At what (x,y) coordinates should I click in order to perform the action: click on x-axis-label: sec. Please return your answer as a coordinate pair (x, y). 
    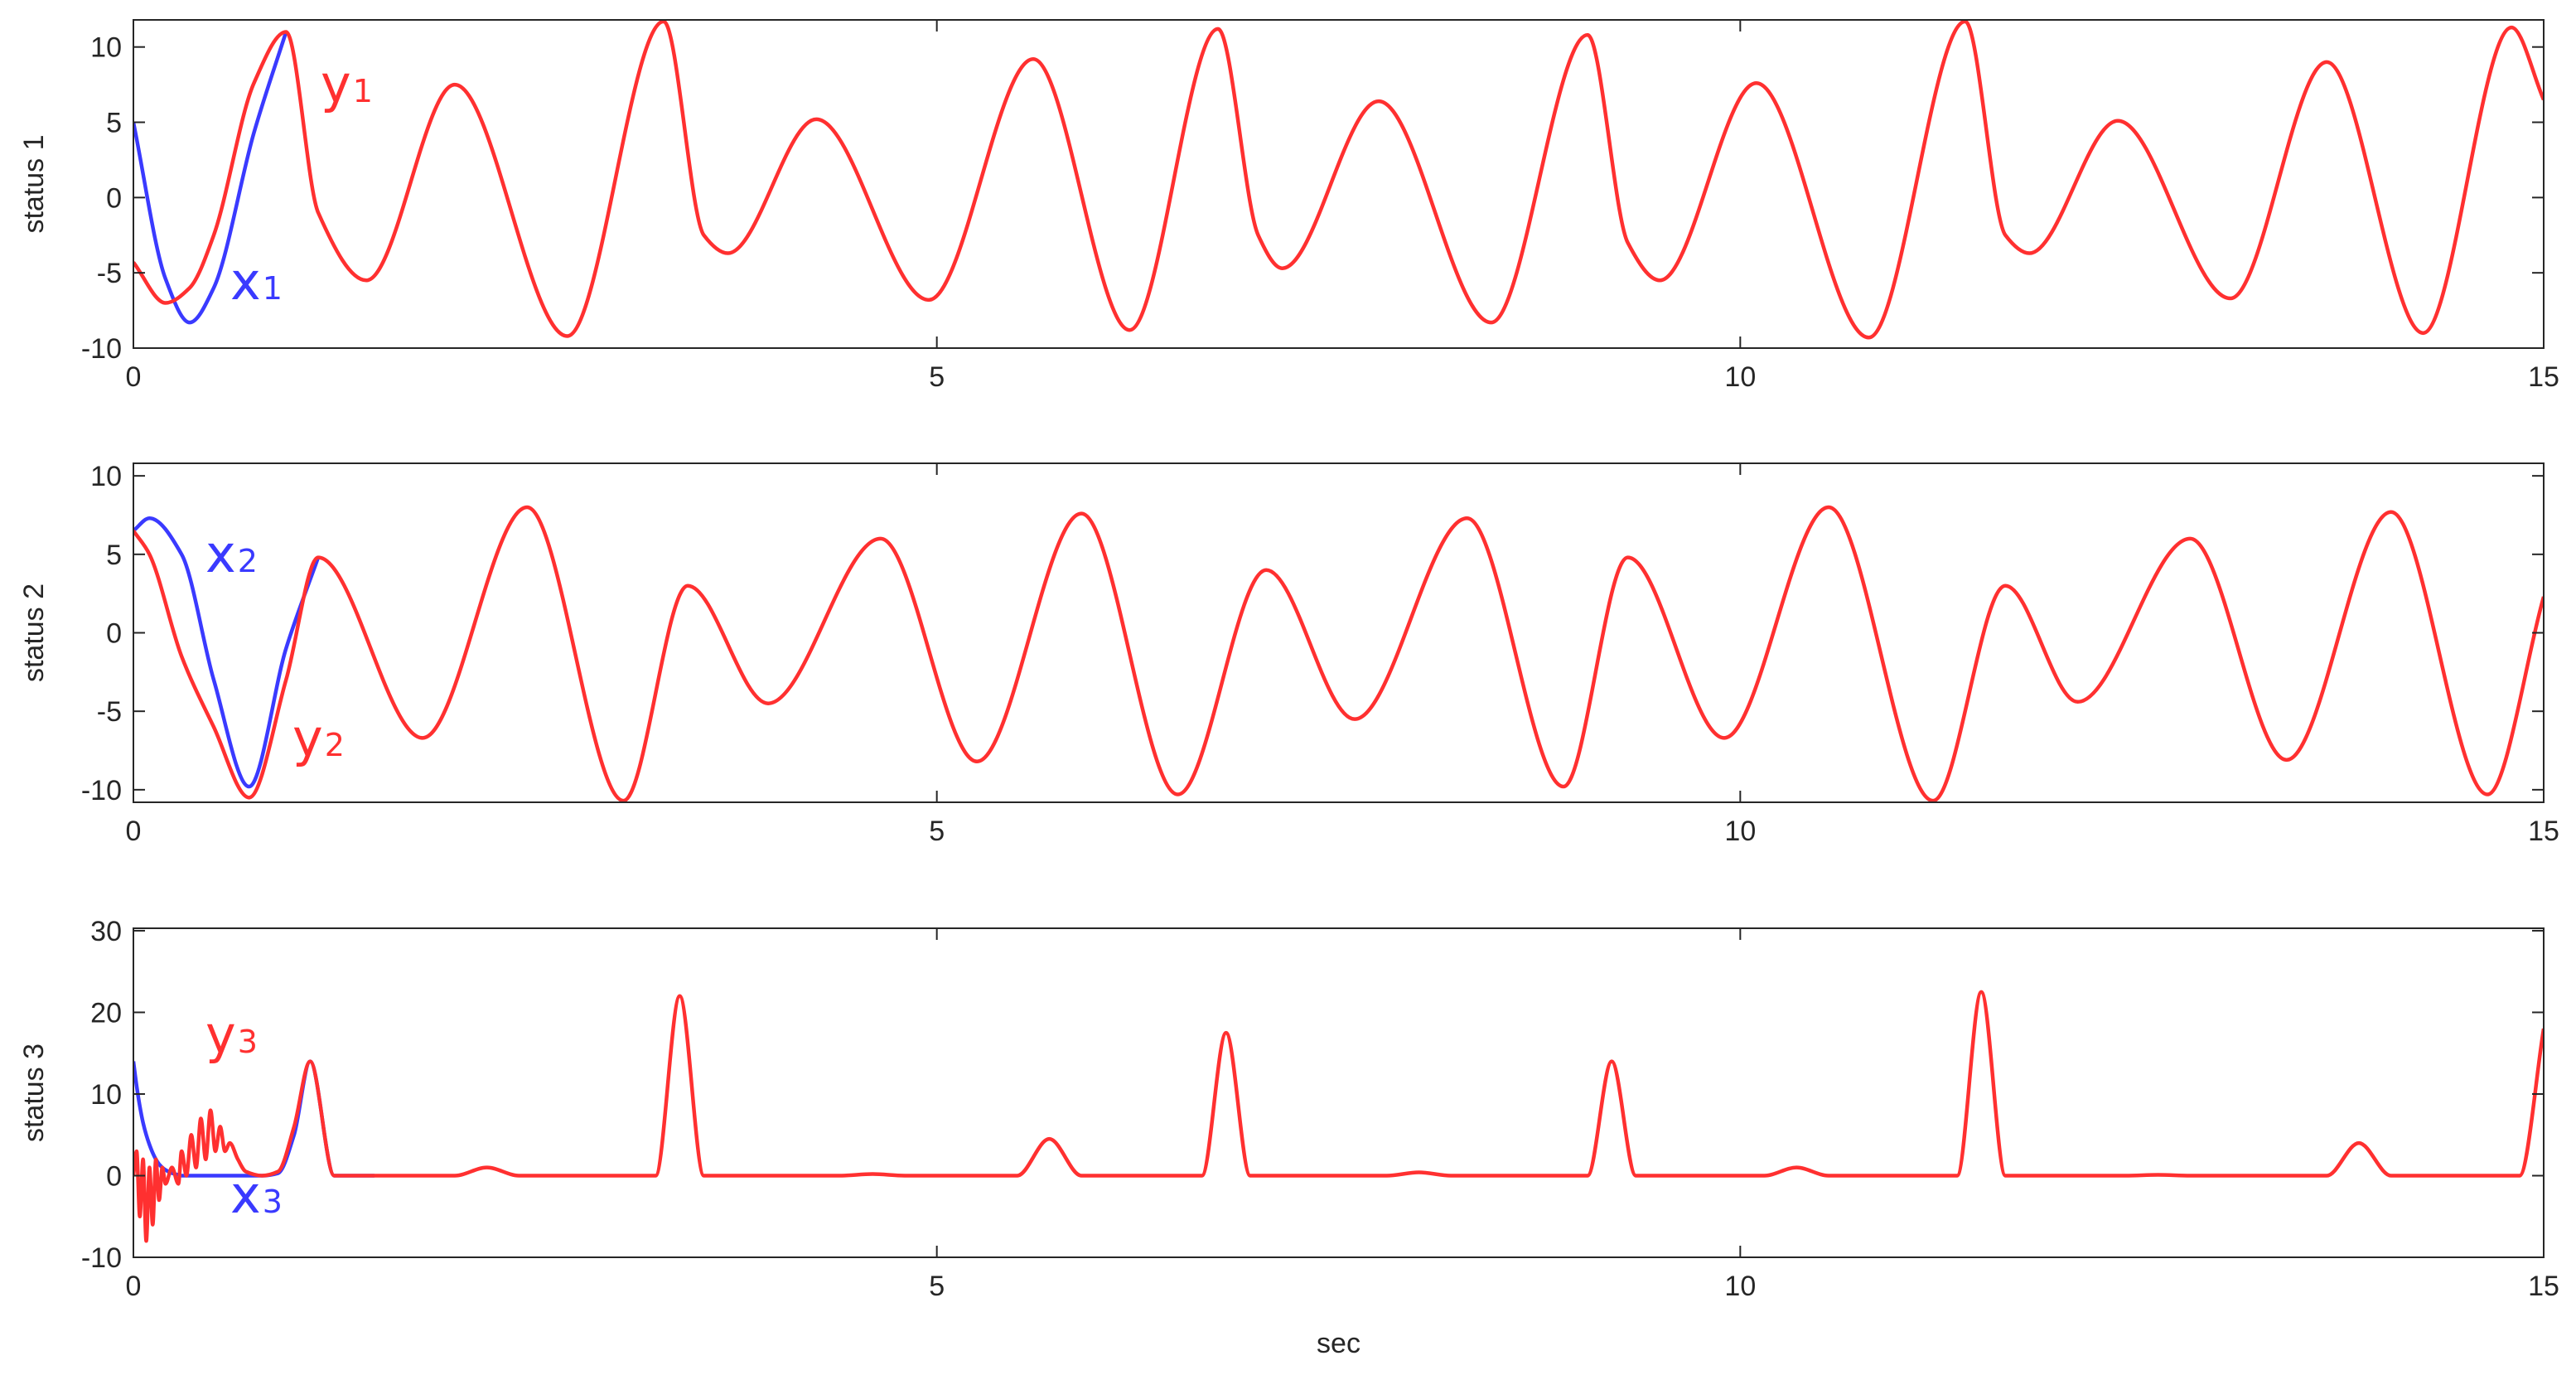
    Looking at the image, I should click on (1338, 1343).